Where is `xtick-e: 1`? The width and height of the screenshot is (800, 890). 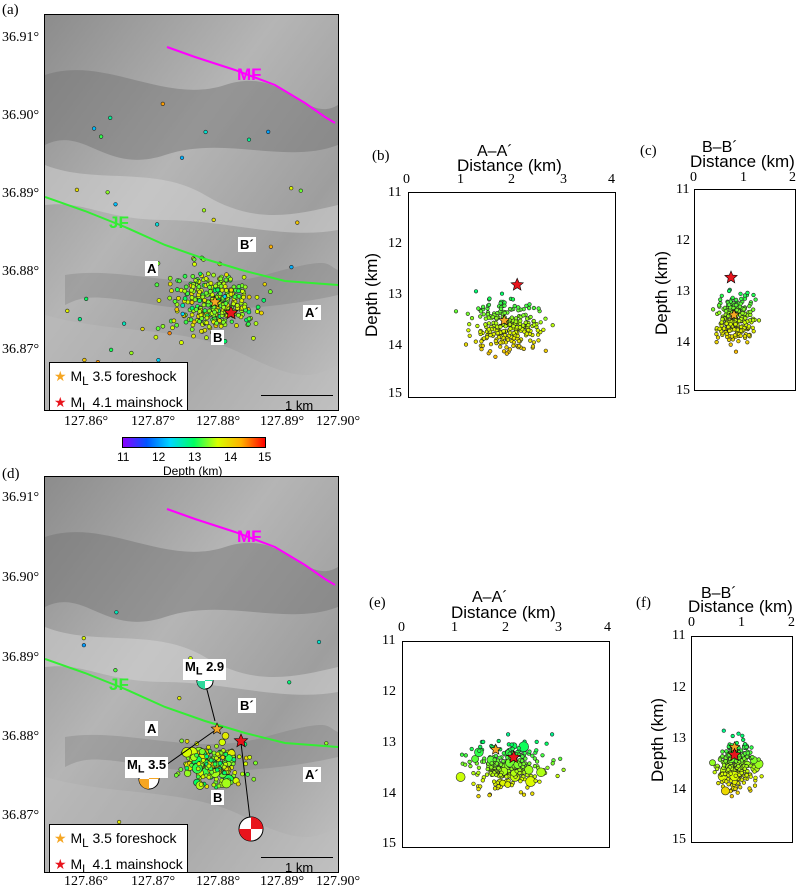 xtick-e: 1 is located at coordinates (454, 627).